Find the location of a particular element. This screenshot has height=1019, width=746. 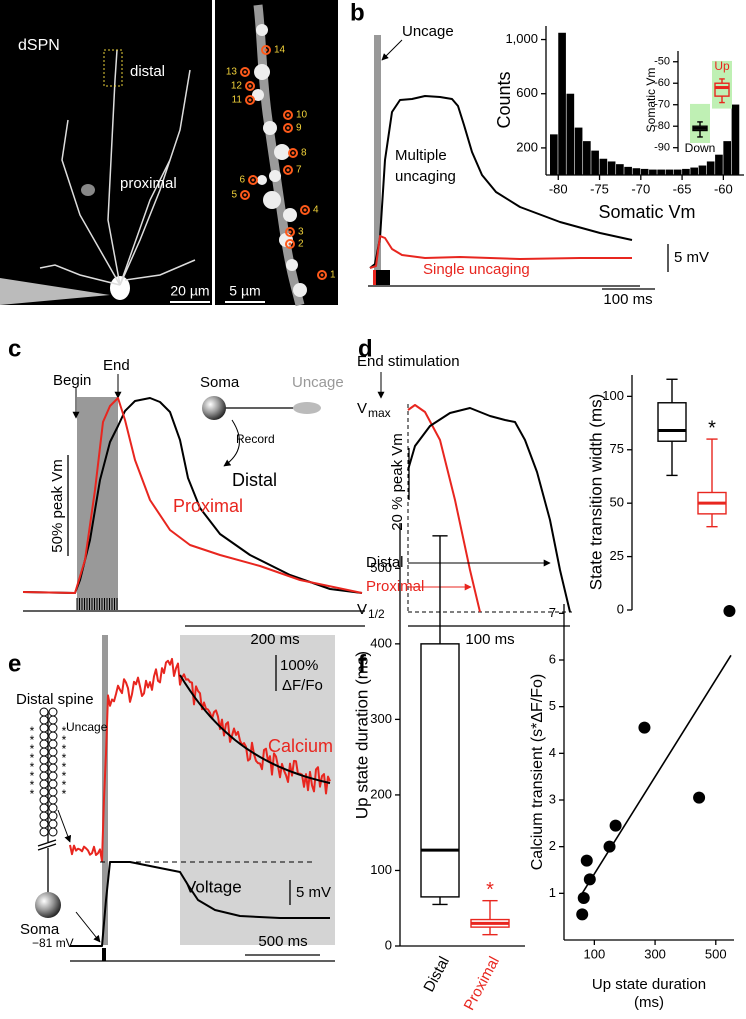

record-label: Record is located at coordinates (255, 439).